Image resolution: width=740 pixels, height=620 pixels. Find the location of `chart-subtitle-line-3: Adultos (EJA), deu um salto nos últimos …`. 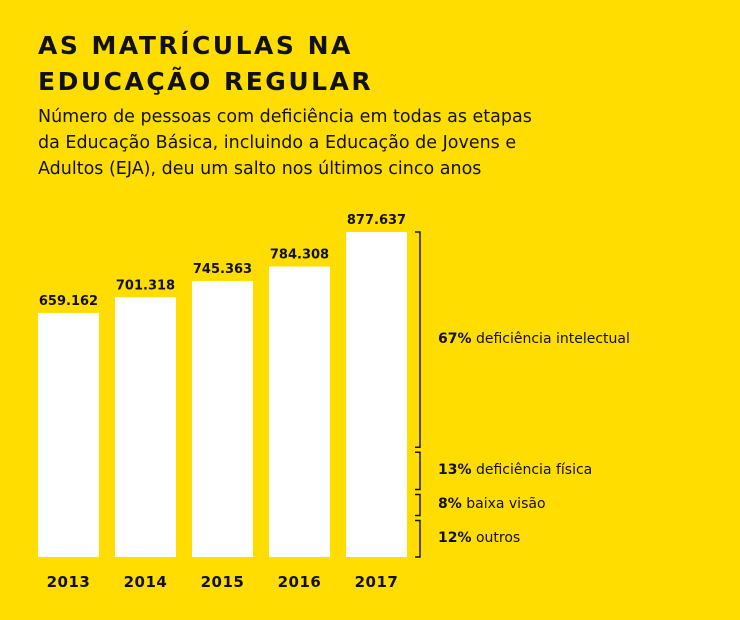

chart-subtitle-line-3: Adultos (EJA), deu um salto nos últimos … is located at coordinates (260, 169).